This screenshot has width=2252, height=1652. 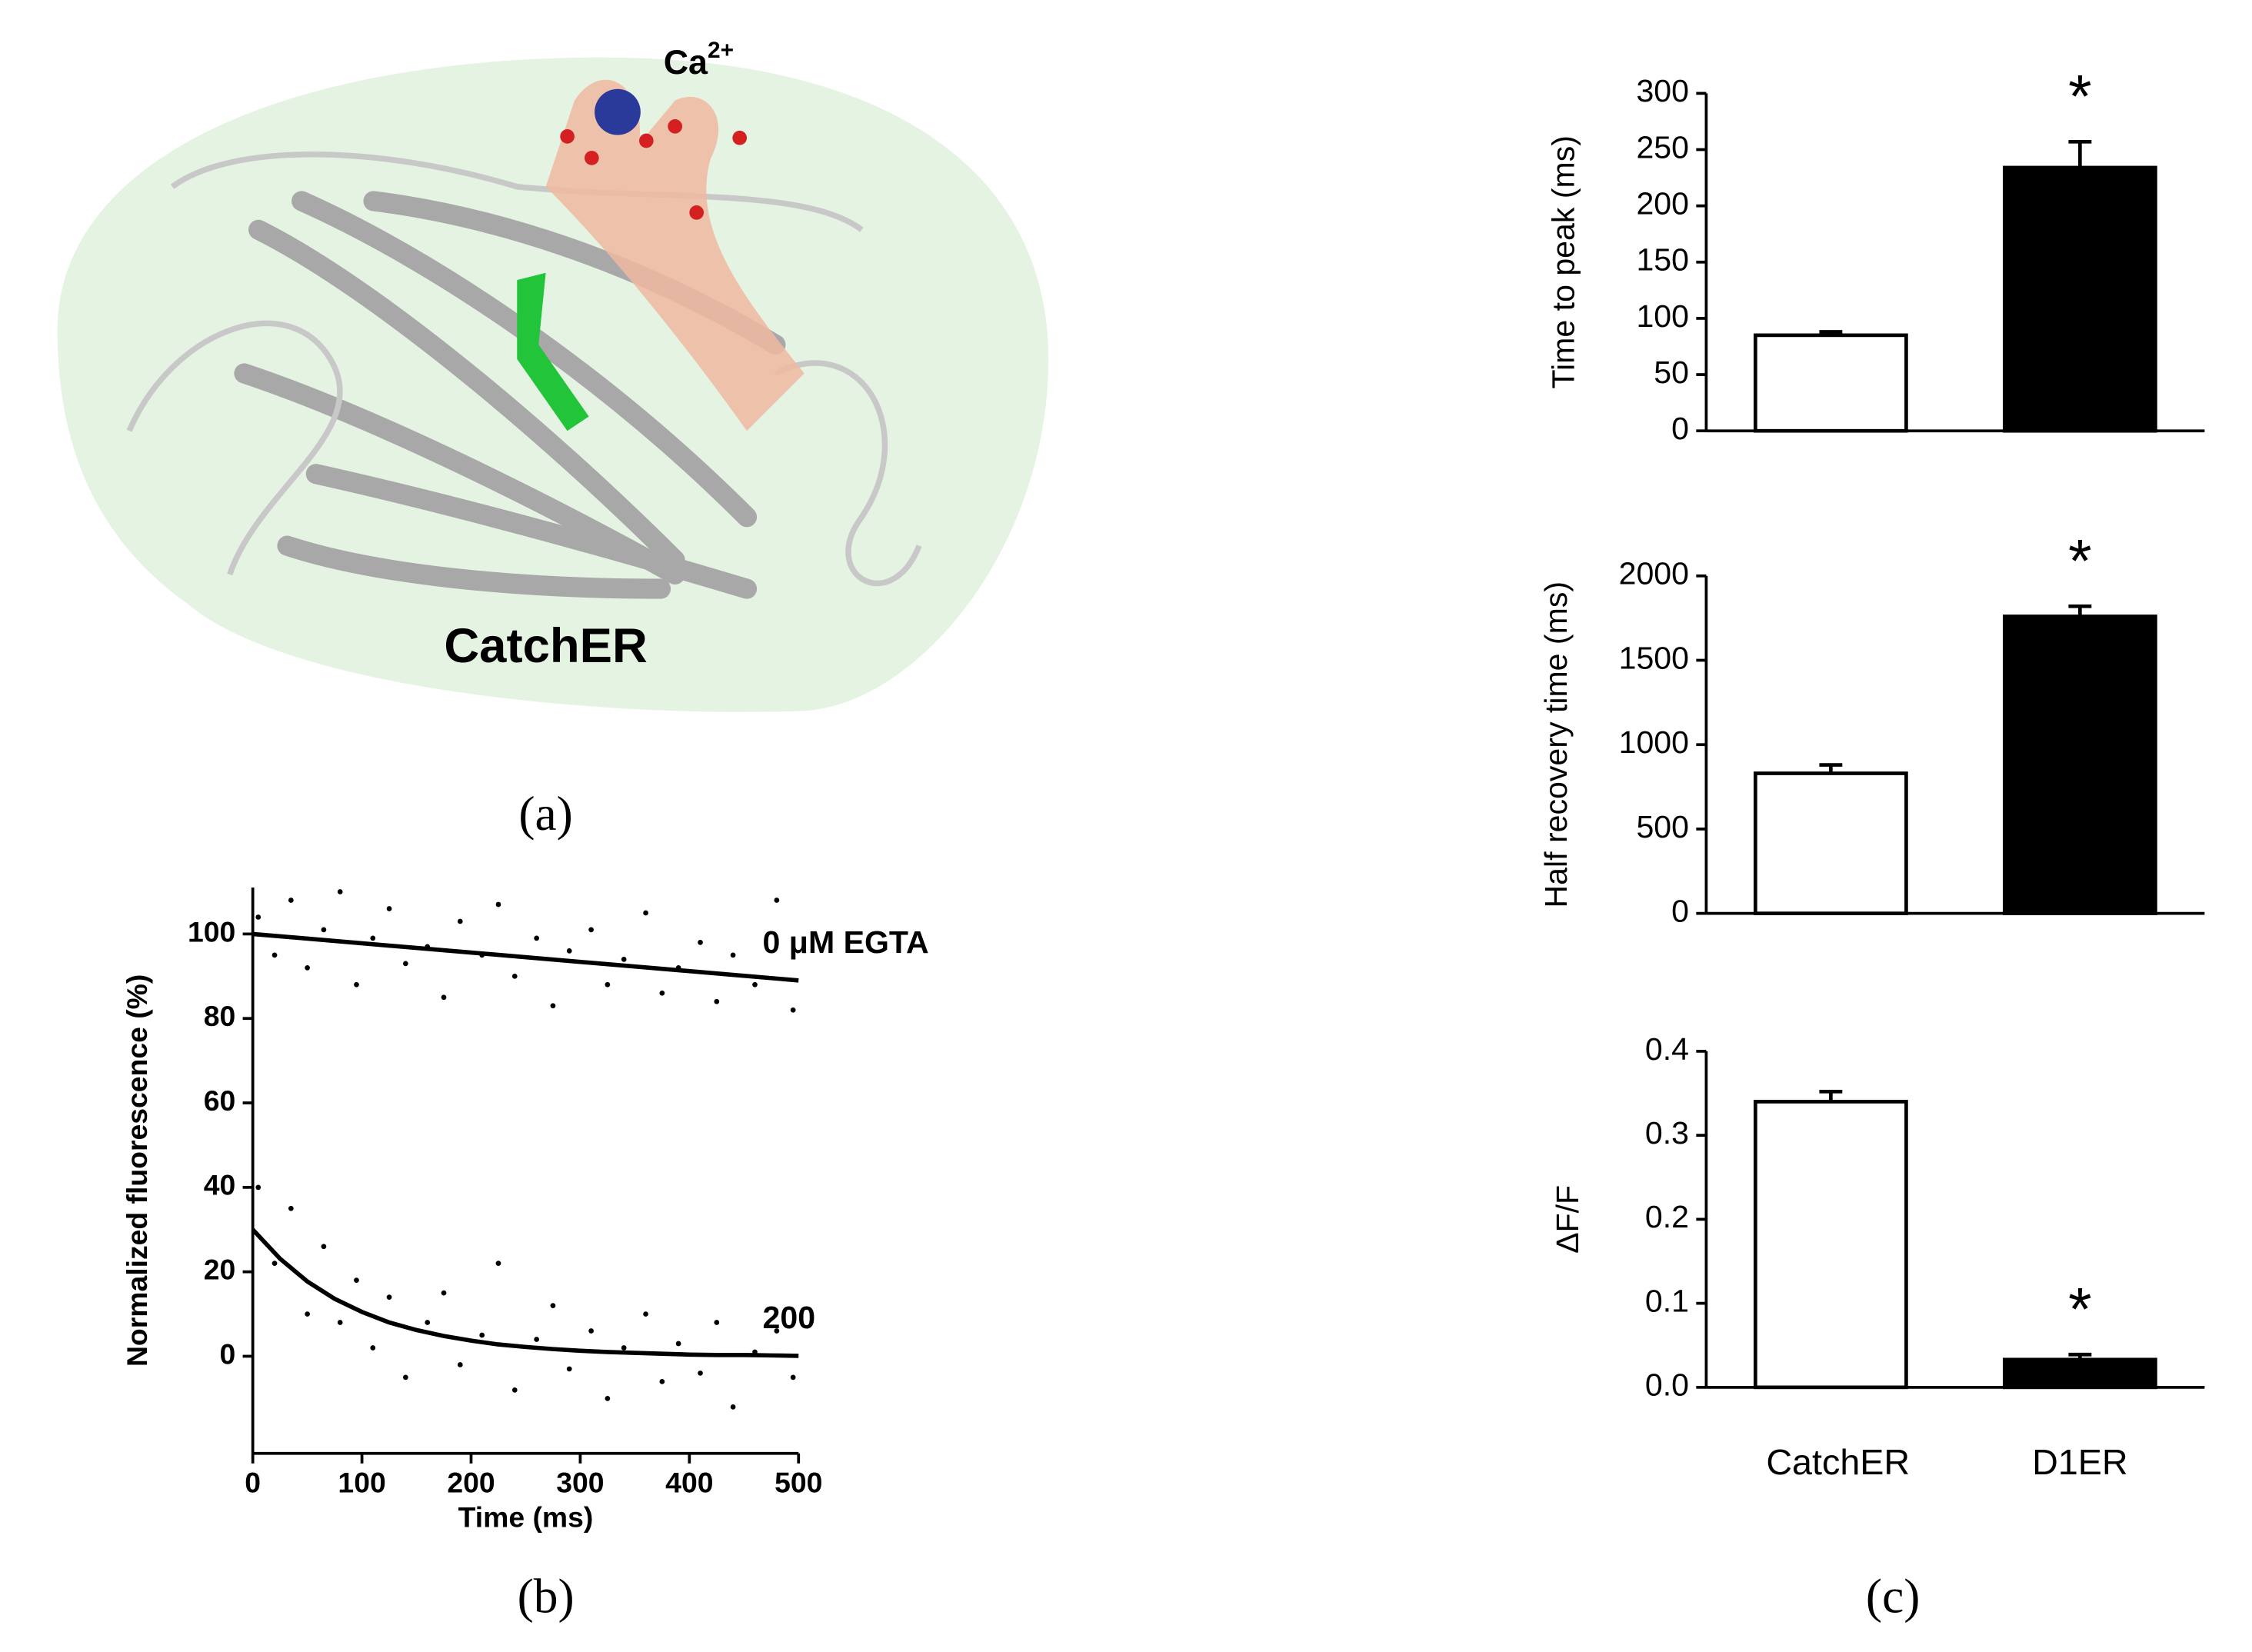 I want to click on y-tick-label: 0.0, so click(x=1667, y=1385).